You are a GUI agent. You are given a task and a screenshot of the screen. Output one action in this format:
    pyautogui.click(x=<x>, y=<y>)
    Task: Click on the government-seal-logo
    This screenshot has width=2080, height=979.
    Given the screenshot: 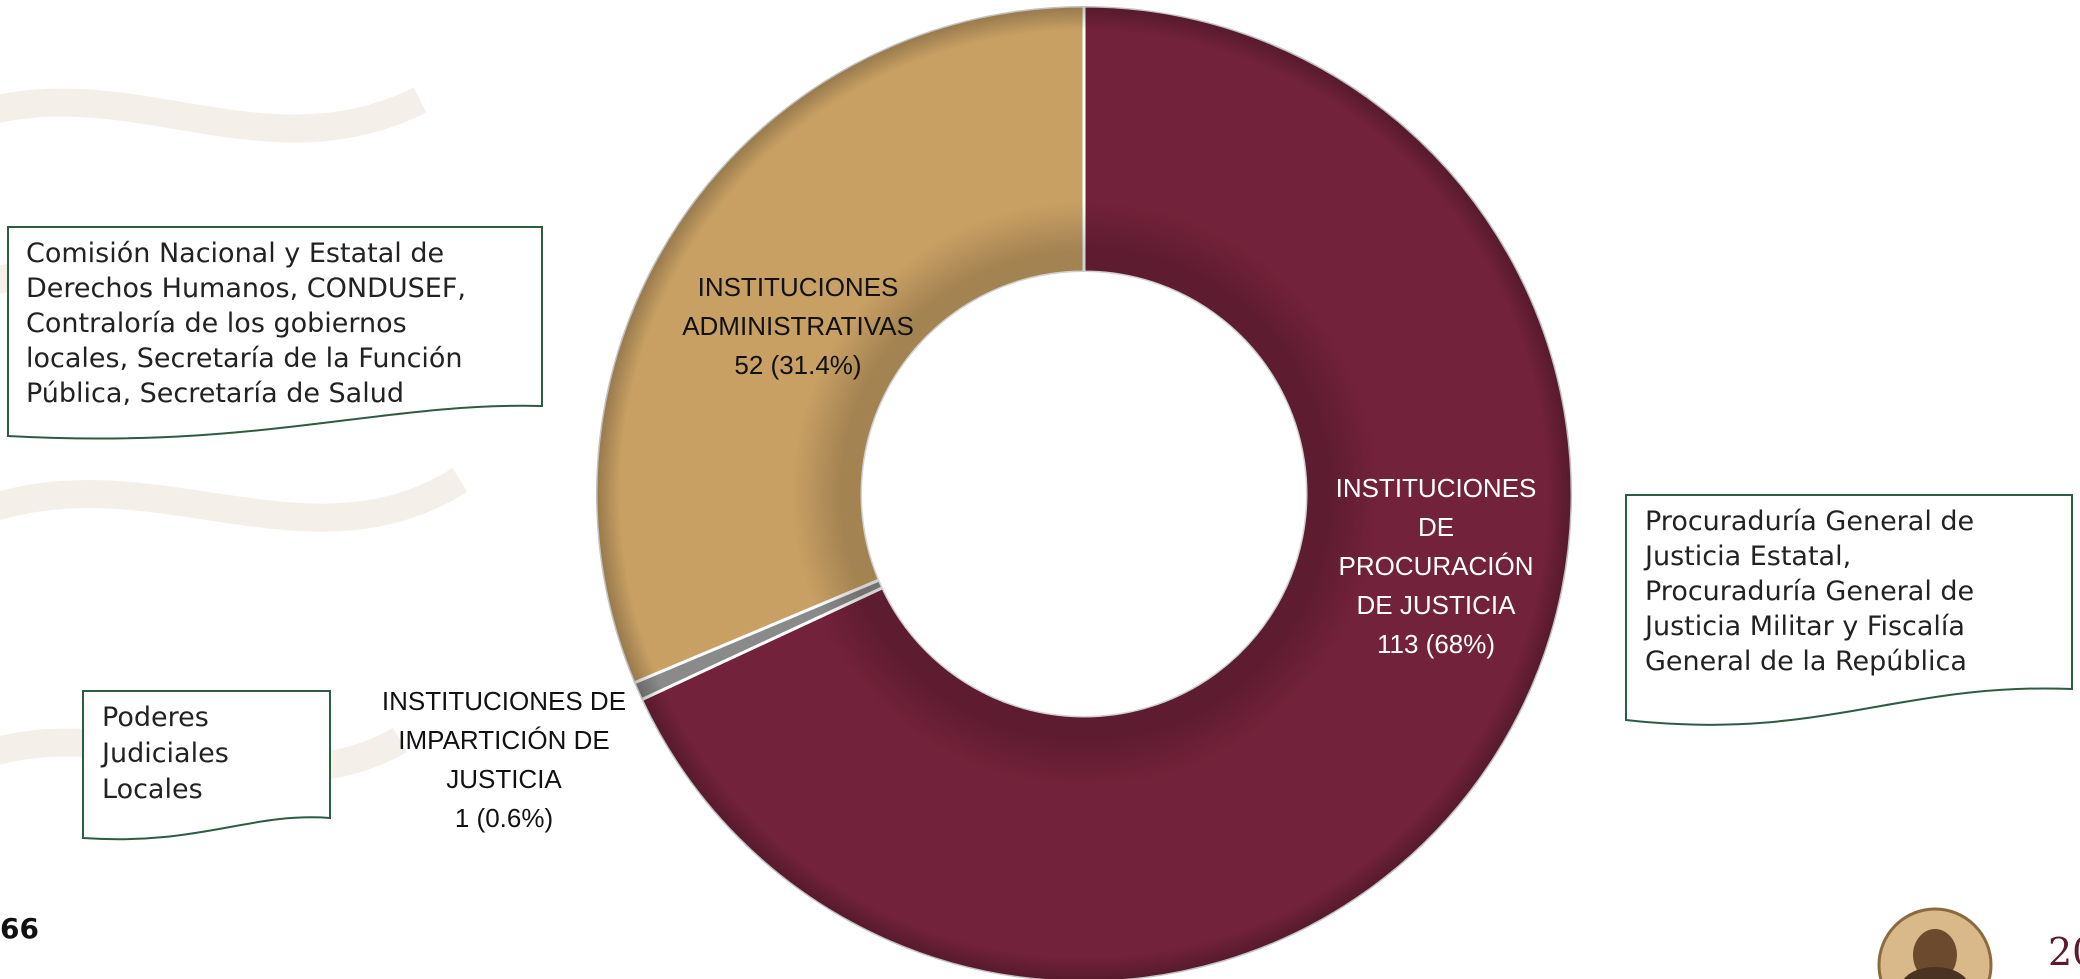 What is the action you would take?
    pyautogui.click(x=1935, y=943)
    